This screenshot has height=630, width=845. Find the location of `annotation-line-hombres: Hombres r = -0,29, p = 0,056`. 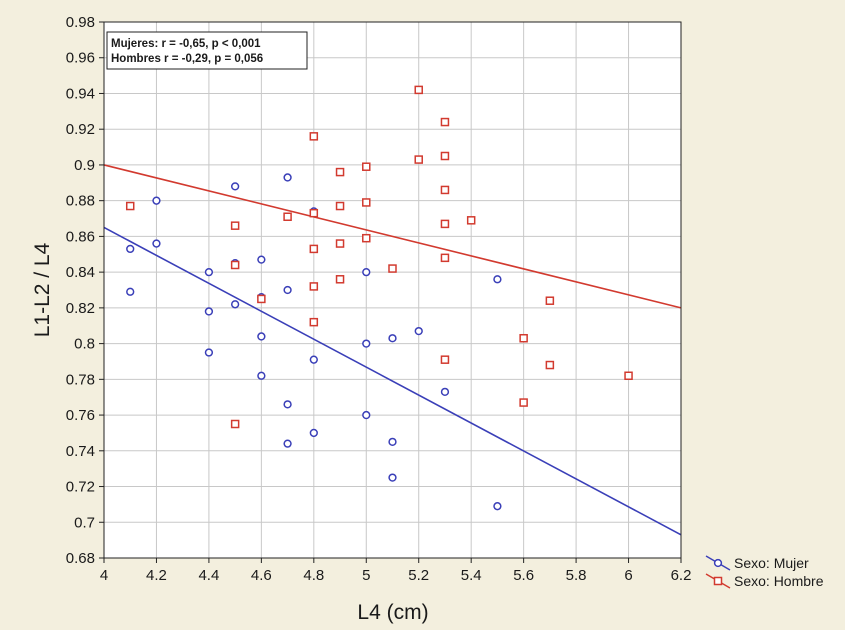

annotation-line-hombres: Hombres r = -0,29, p = 0,056 is located at coordinates (187, 59).